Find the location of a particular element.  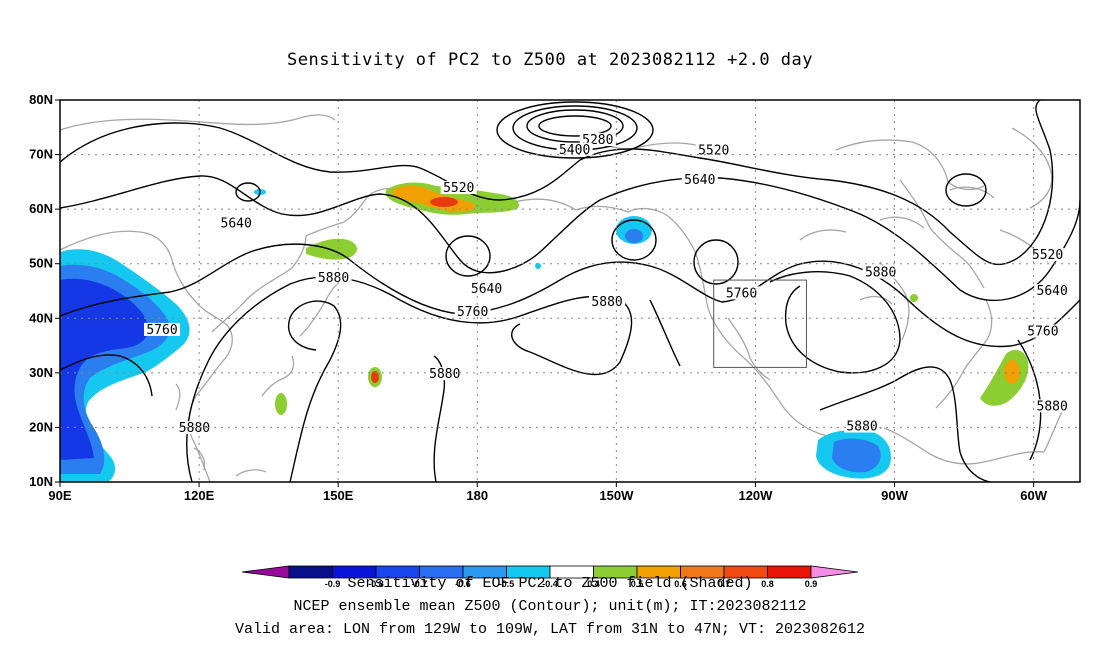

lon-tick-label: 90E is located at coordinates (59, 495).